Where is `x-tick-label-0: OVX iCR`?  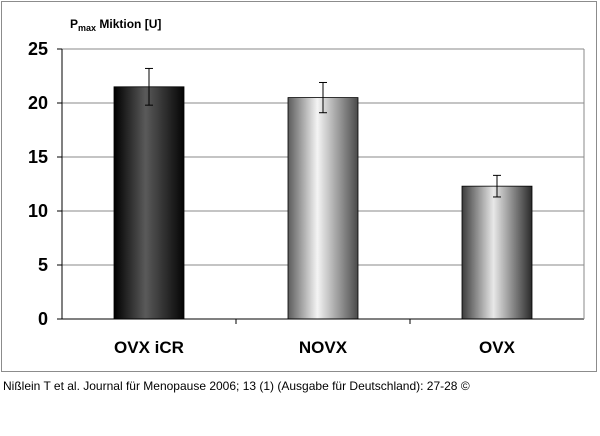
x-tick-label-0: OVX iCR is located at coordinates (149, 347).